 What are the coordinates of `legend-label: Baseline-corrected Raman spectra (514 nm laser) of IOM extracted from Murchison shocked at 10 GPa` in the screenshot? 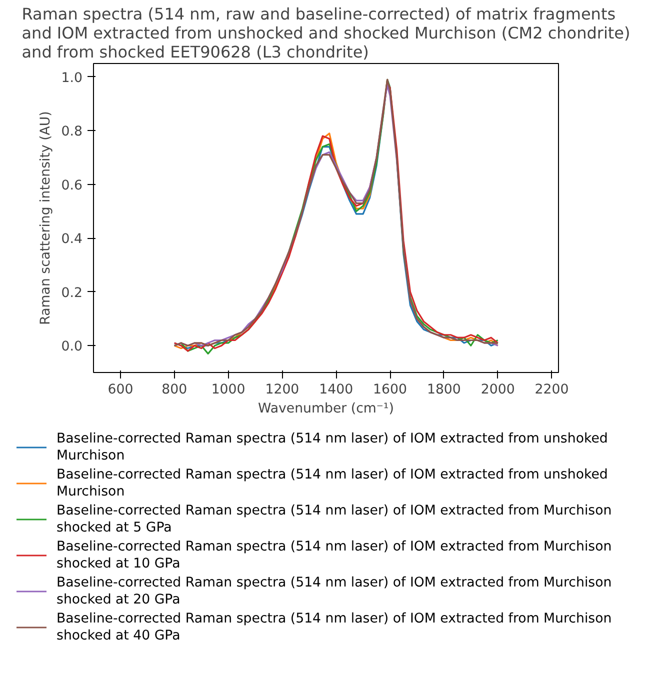 It's located at (334, 555).